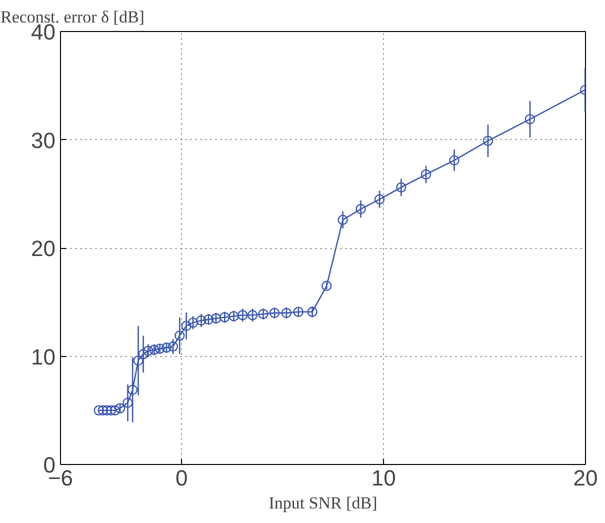 This screenshot has height=523, width=605. I want to click on y-tick-label: 10, so click(43, 357).